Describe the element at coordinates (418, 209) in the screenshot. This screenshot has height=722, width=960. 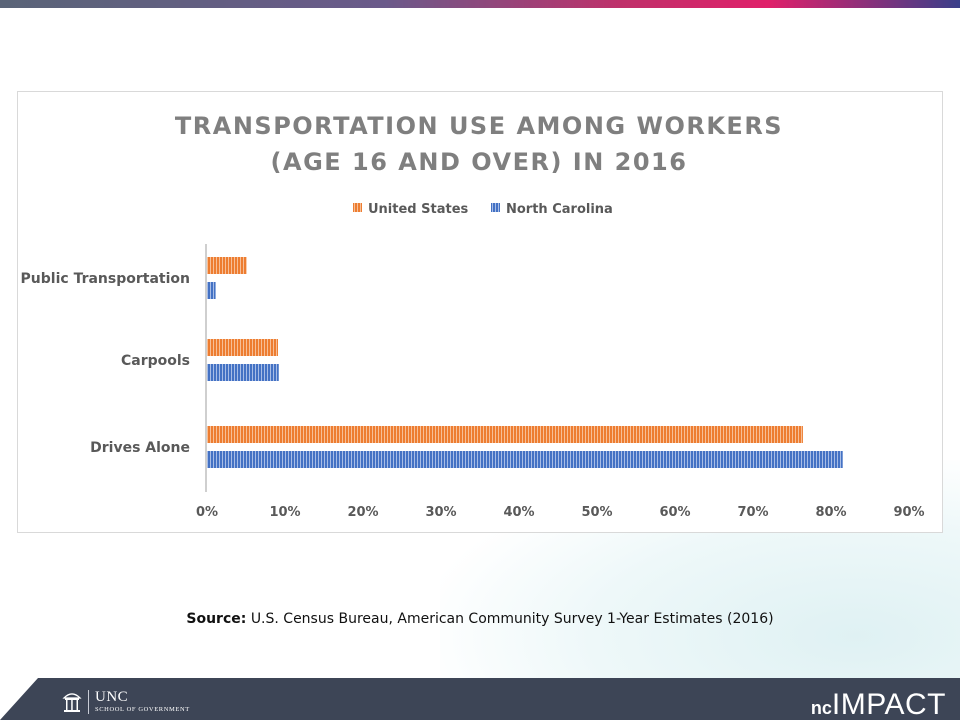
I see `legend-label-us: United States` at that location.